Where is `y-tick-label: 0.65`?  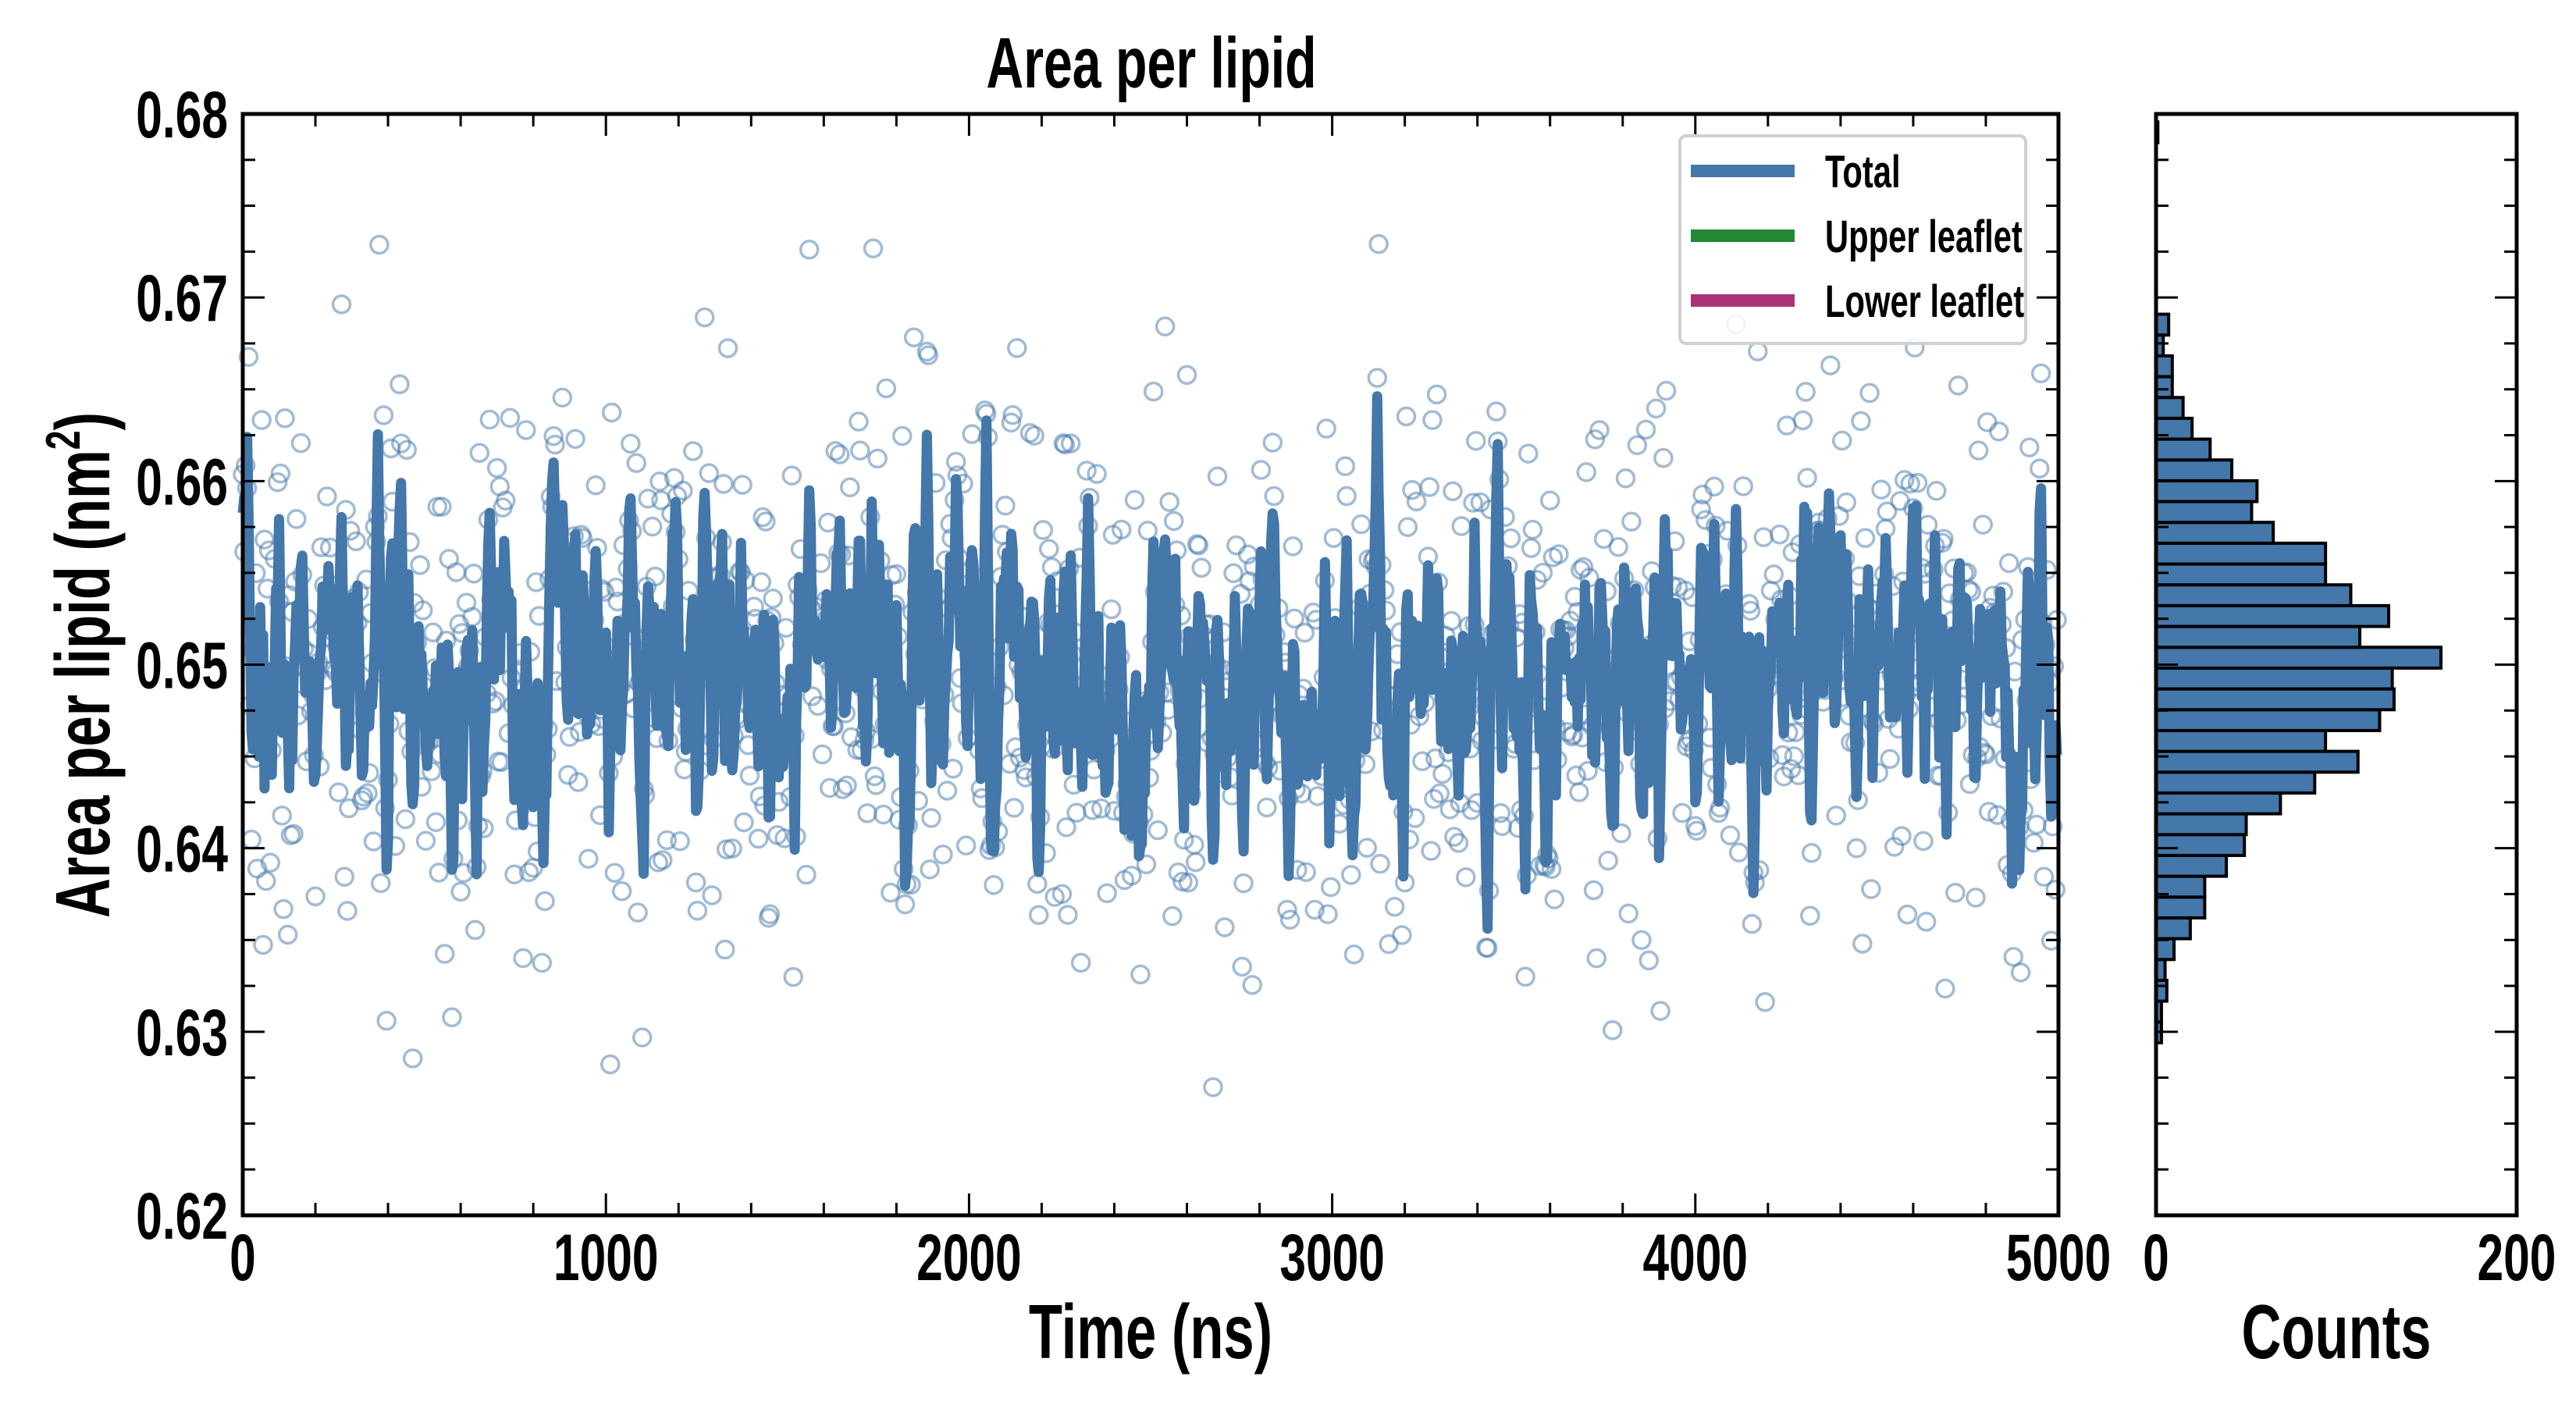
y-tick-label: 0.65 is located at coordinates (182, 665).